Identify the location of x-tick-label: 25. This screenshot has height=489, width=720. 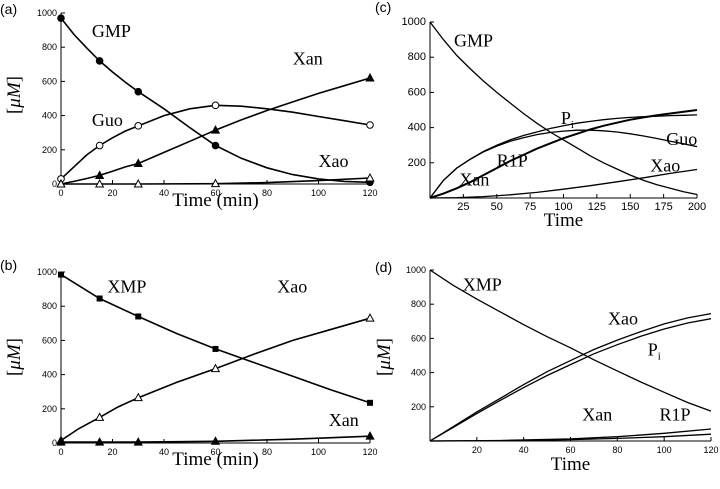
(463, 207).